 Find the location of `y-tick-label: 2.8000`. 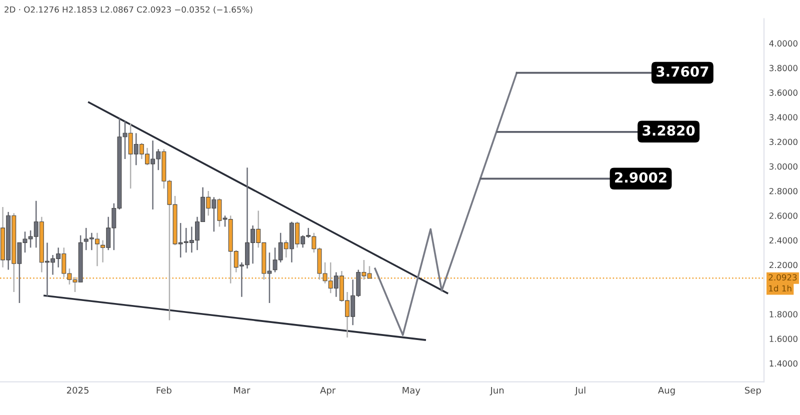

y-tick-label: 2.8000 is located at coordinates (783, 191).